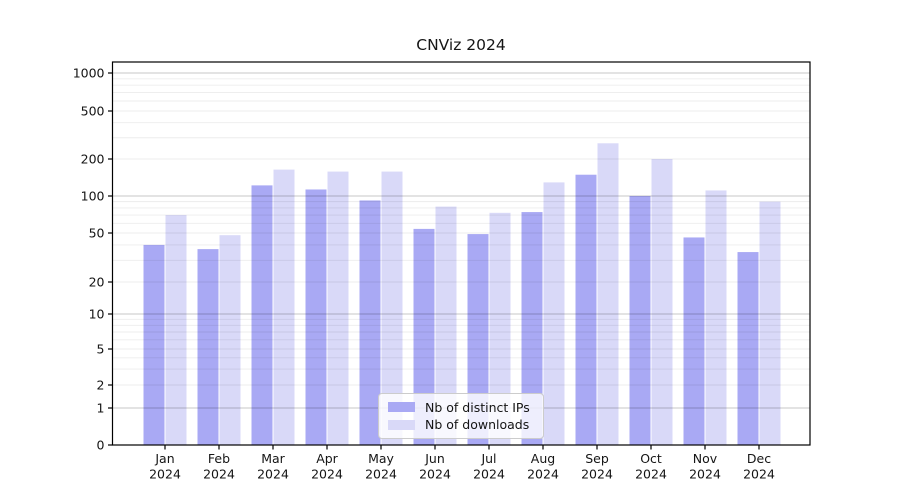 The image size is (900, 500). What do you see at coordinates (640, 320) in the screenshot?
I see `bar-oct-distinct-ips` at bounding box center [640, 320].